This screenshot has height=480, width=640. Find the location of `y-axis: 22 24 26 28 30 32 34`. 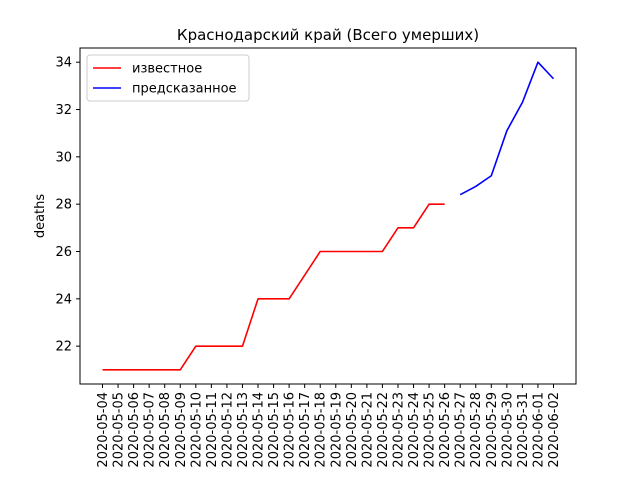

y-axis: 22 24 26 28 30 32 34 is located at coordinates (67, 205).